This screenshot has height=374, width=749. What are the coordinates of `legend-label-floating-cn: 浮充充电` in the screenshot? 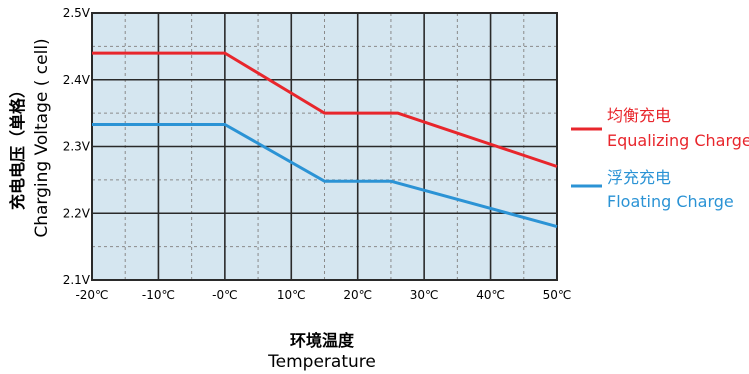 It's located at (639, 177).